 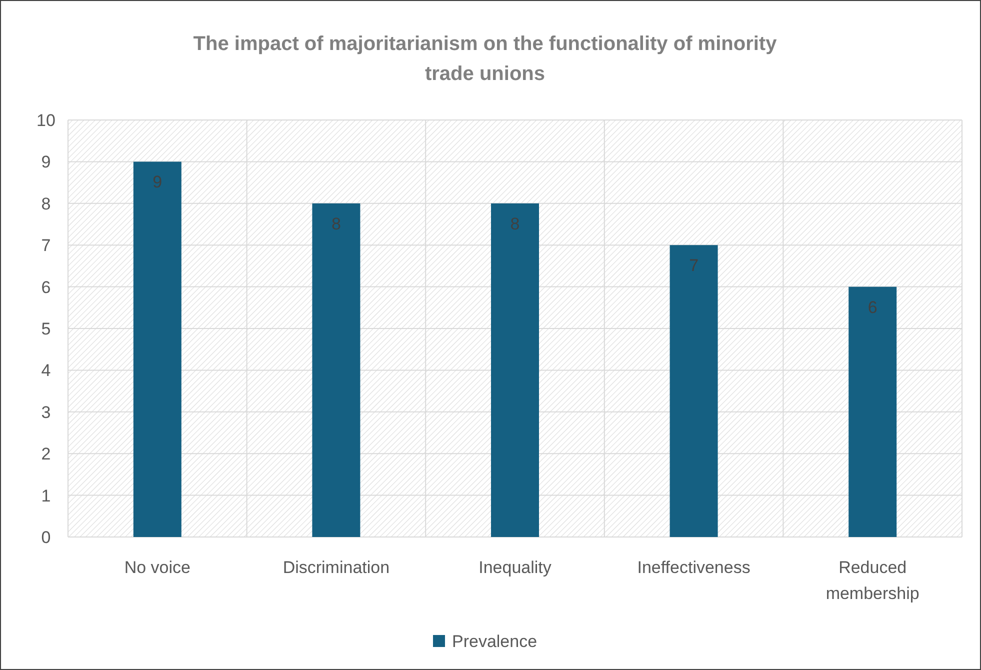 What do you see at coordinates (694, 266) in the screenshot?
I see `data-label: 7` at bounding box center [694, 266].